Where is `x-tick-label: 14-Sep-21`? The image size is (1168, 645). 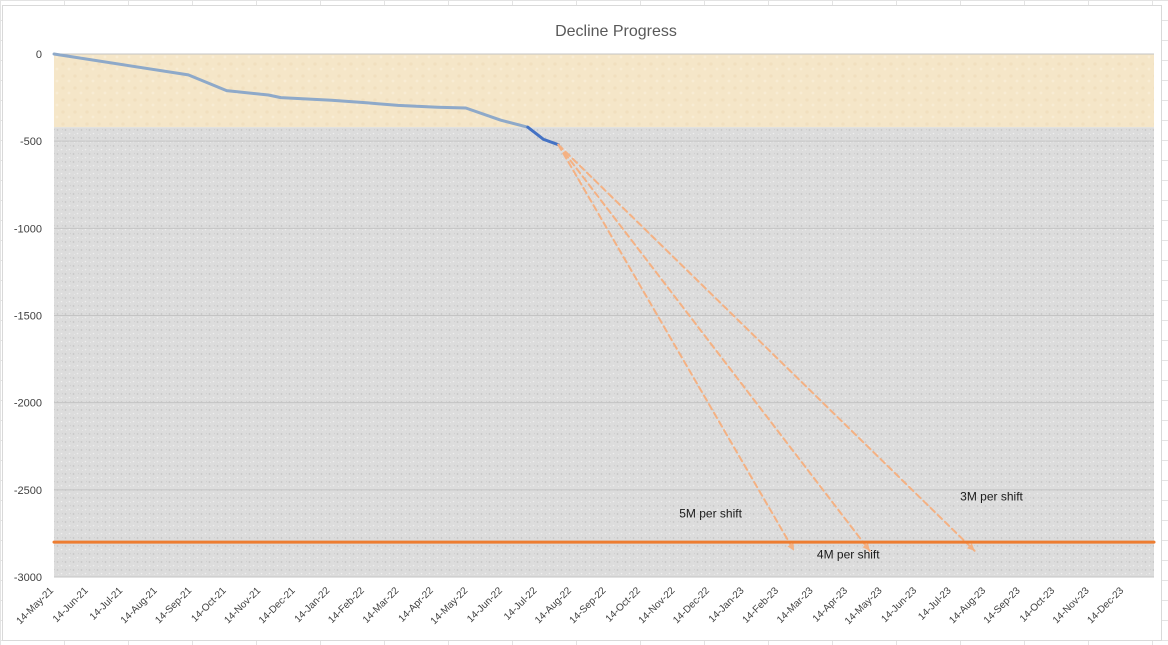 x-tick-label: 14-Sep-21 is located at coordinates (173, 605).